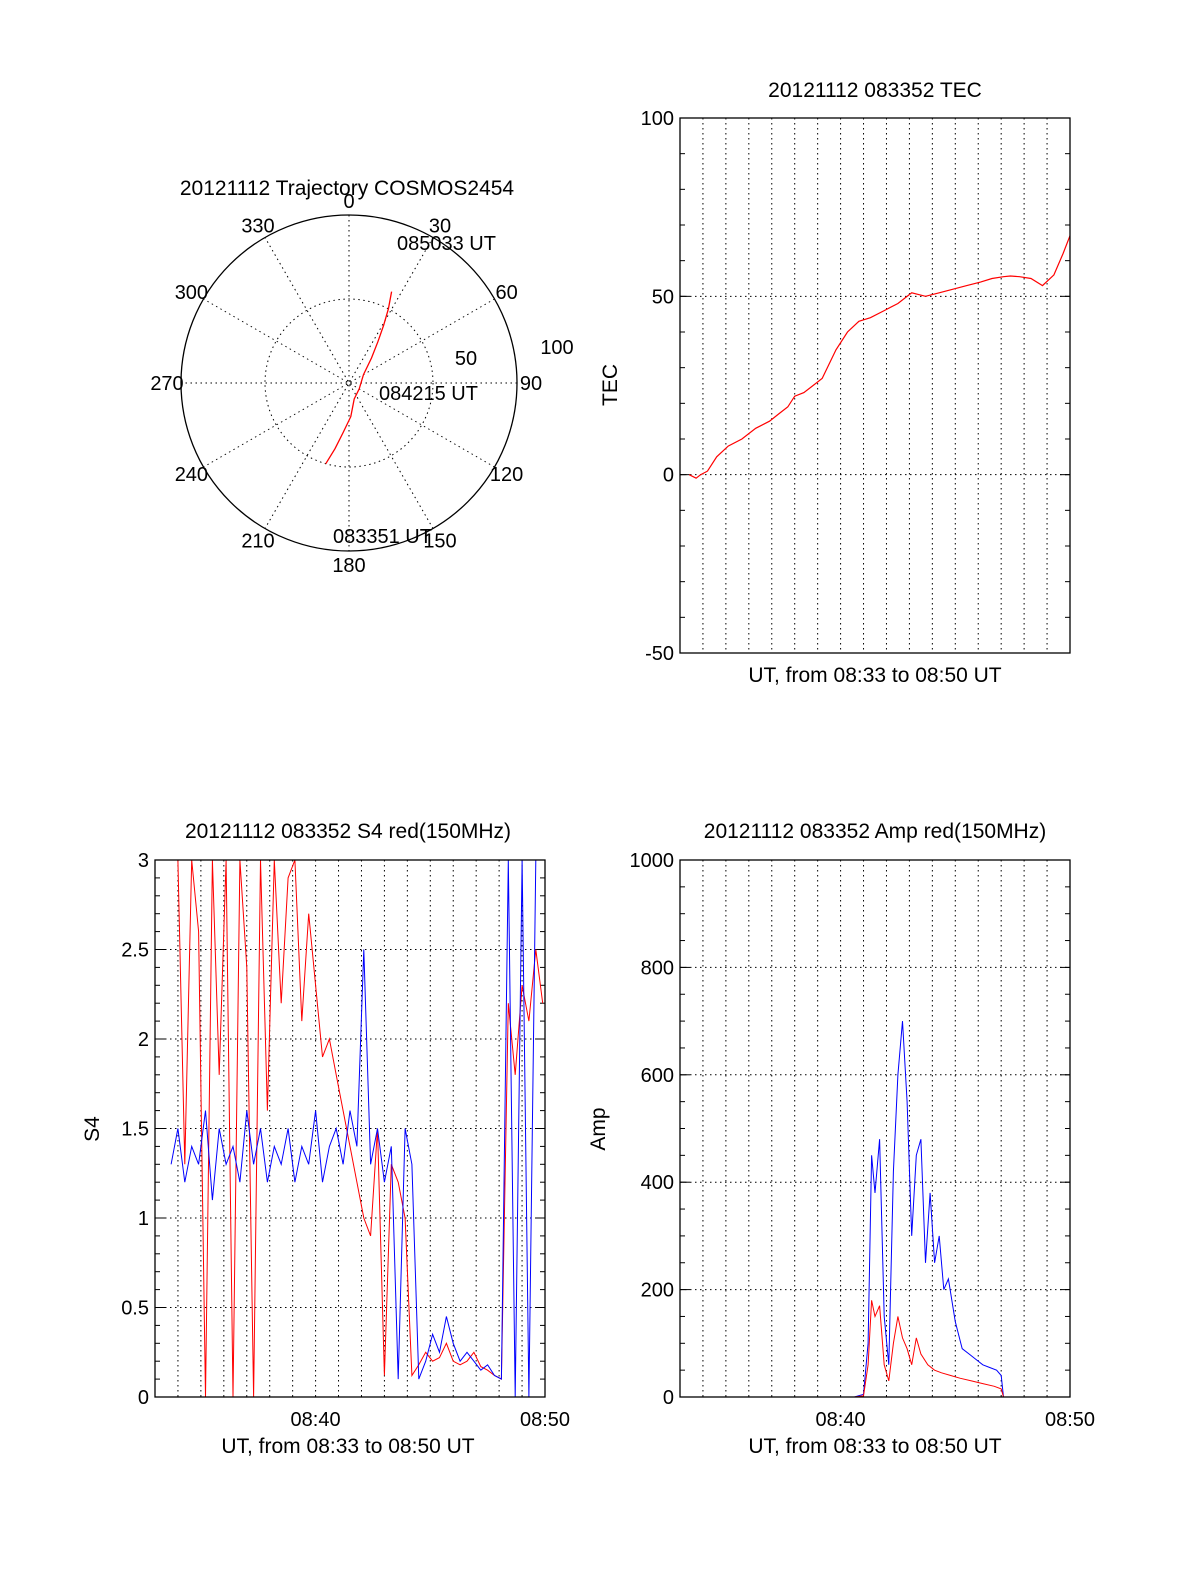 The image size is (1200, 1575). I want to click on polar-radius-label-50: 50, so click(466, 359).